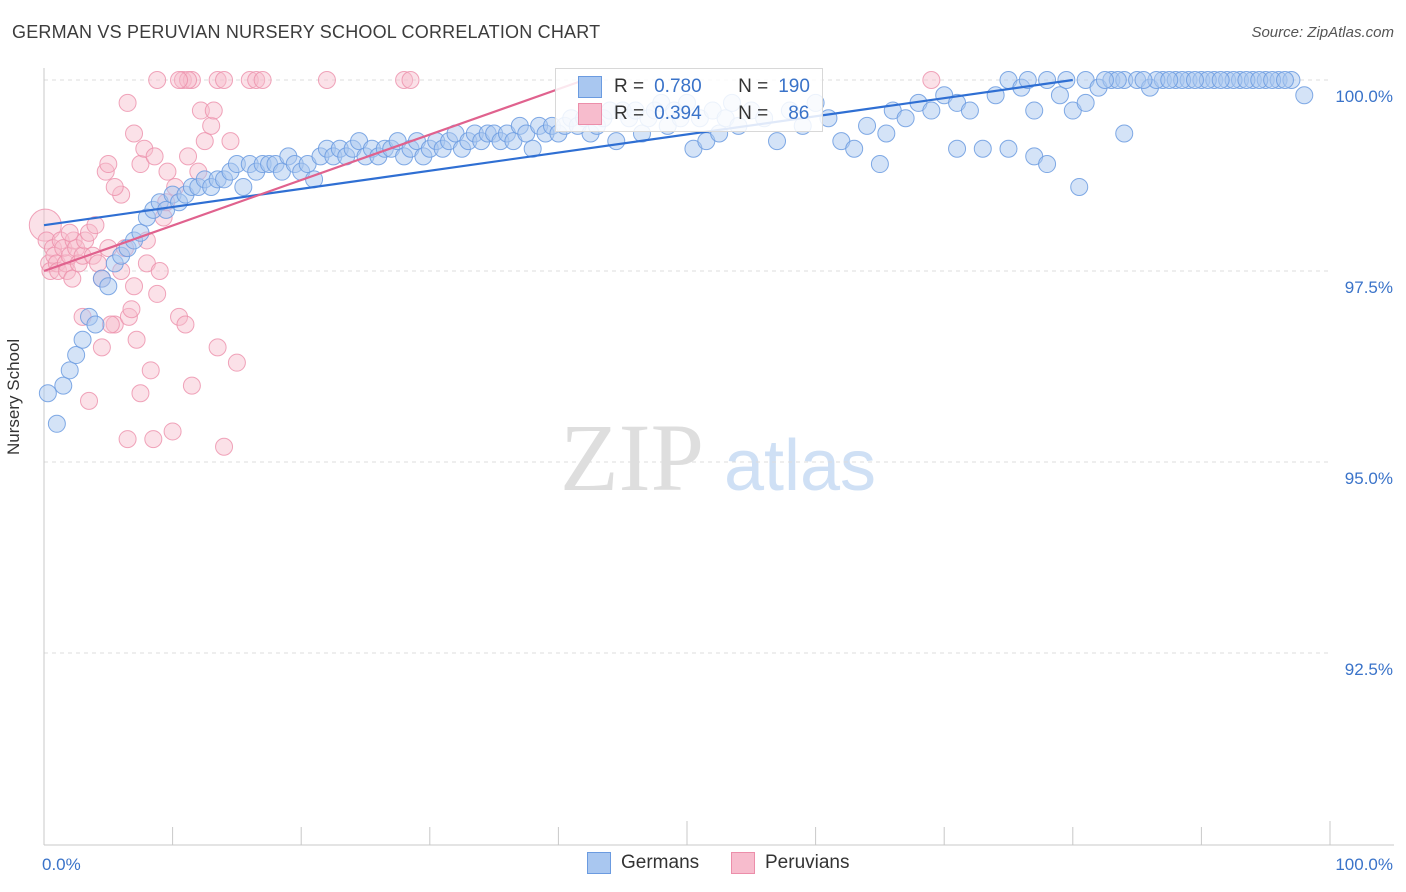 This screenshot has height=892, width=1406. I want to click on legend-item-peruvians: Peruvians, so click(790, 863).